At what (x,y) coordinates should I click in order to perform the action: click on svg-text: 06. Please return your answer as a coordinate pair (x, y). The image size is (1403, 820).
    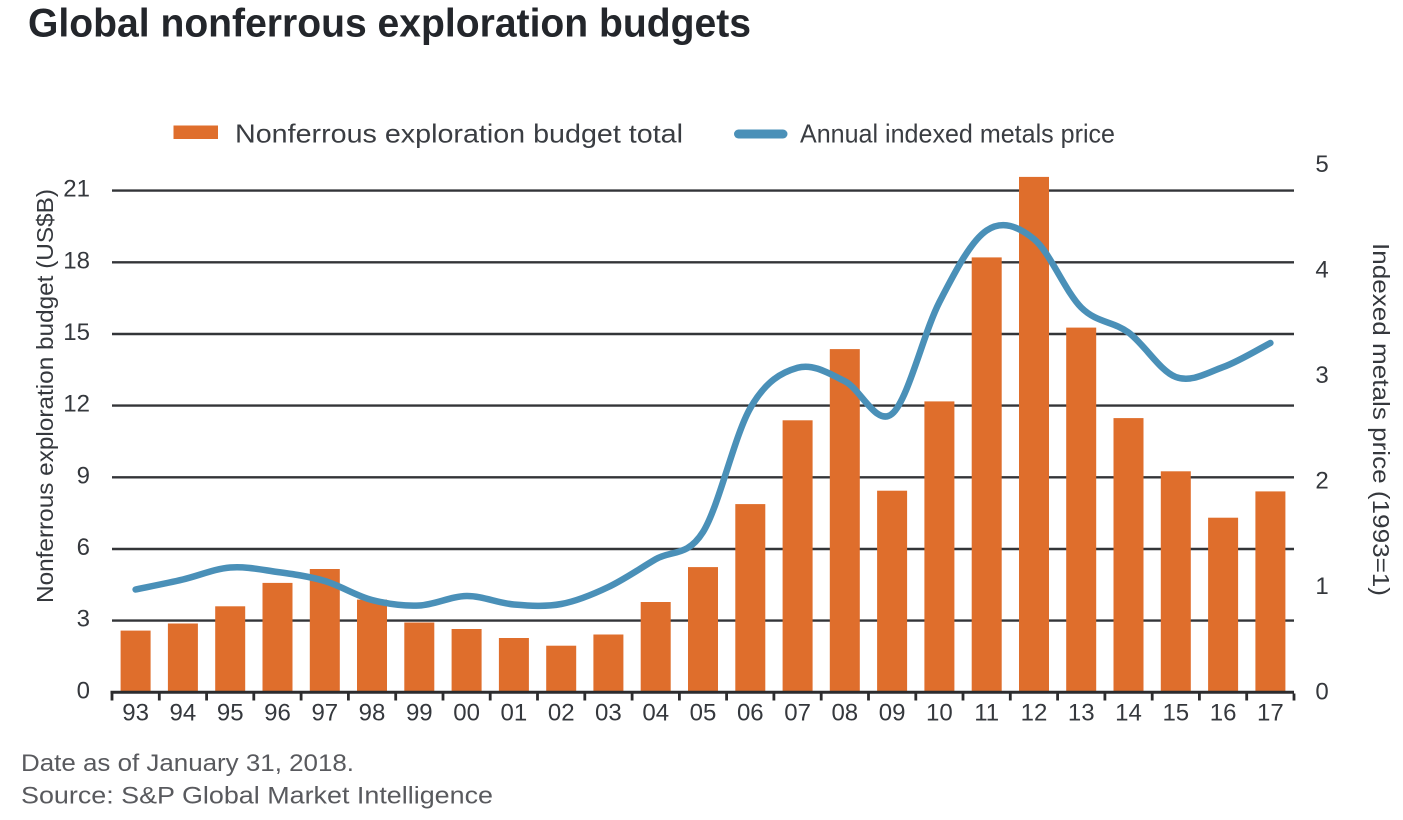
    Looking at the image, I should click on (750, 713).